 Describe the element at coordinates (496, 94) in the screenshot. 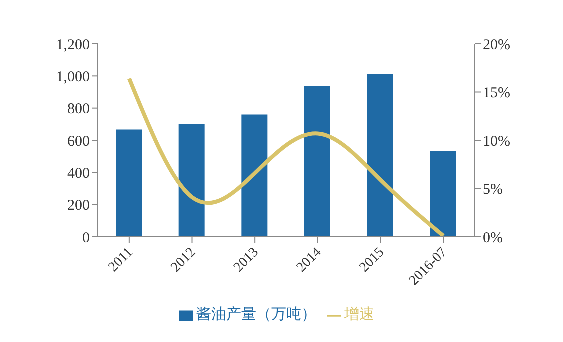

I see `y2-tick-label: 15%` at that location.